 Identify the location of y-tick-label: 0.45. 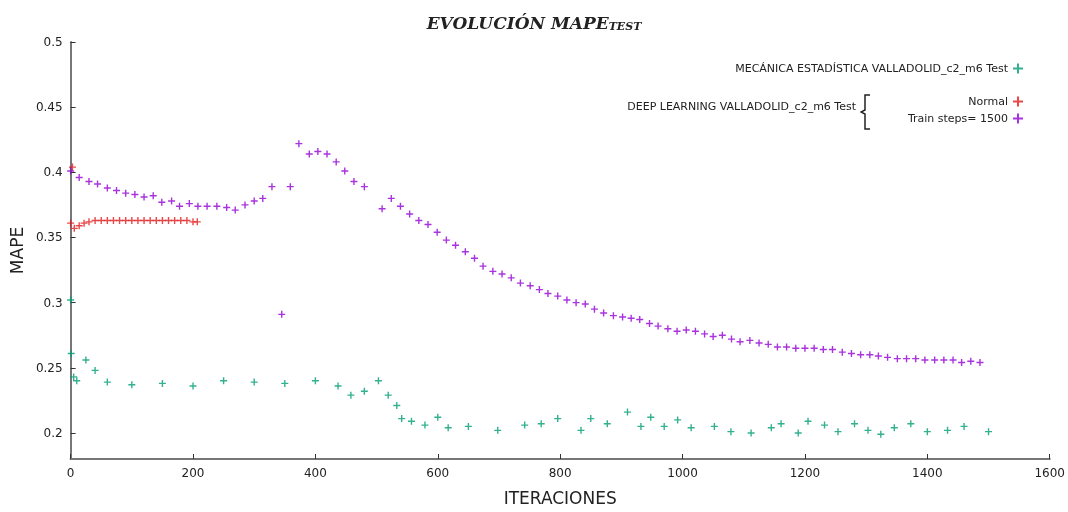
(49, 107).